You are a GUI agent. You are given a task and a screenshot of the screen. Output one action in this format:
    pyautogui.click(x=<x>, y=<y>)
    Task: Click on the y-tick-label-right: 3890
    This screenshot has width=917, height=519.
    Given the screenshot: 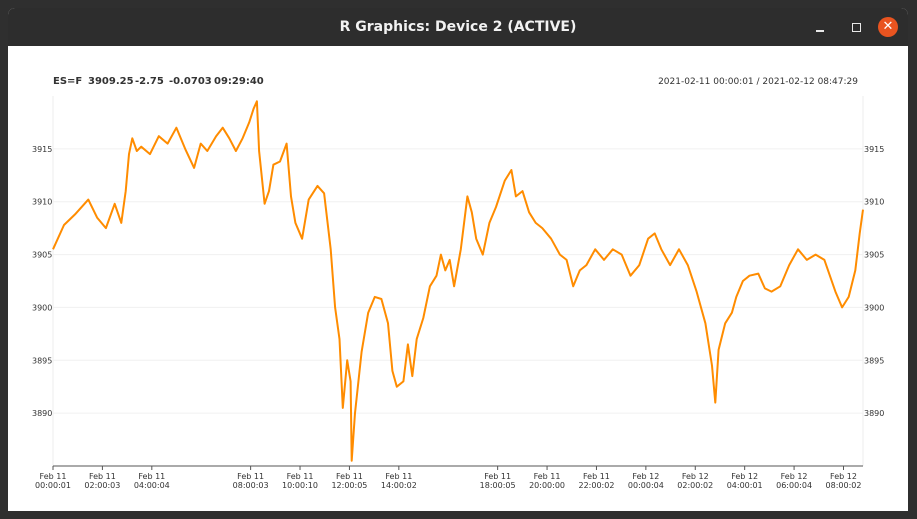 What is the action you would take?
    pyautogui.click(x=874, y=413)
    